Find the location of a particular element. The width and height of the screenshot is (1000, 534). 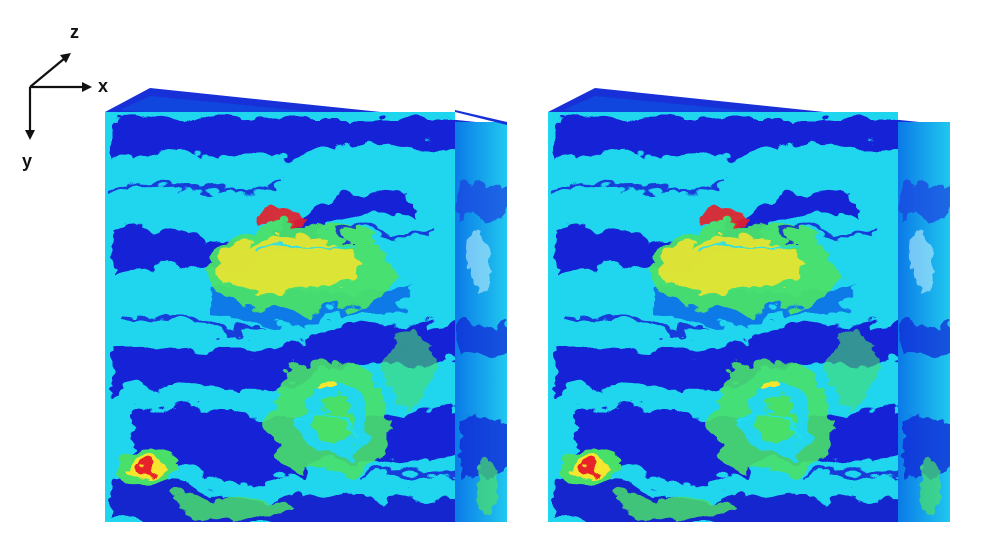

left-side-face is located at coordinates (481, 322).